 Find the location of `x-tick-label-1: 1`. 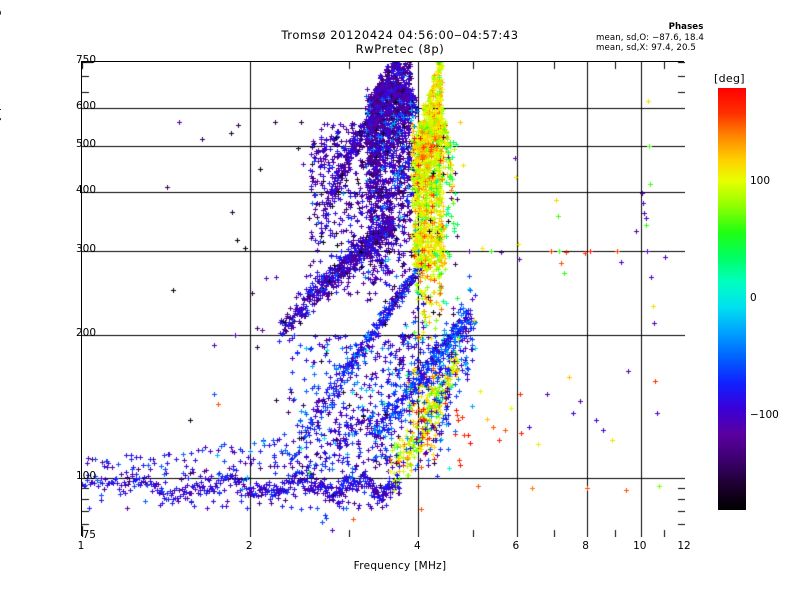

x-tick-label-1: 1 is located at coordinates (81, 546).